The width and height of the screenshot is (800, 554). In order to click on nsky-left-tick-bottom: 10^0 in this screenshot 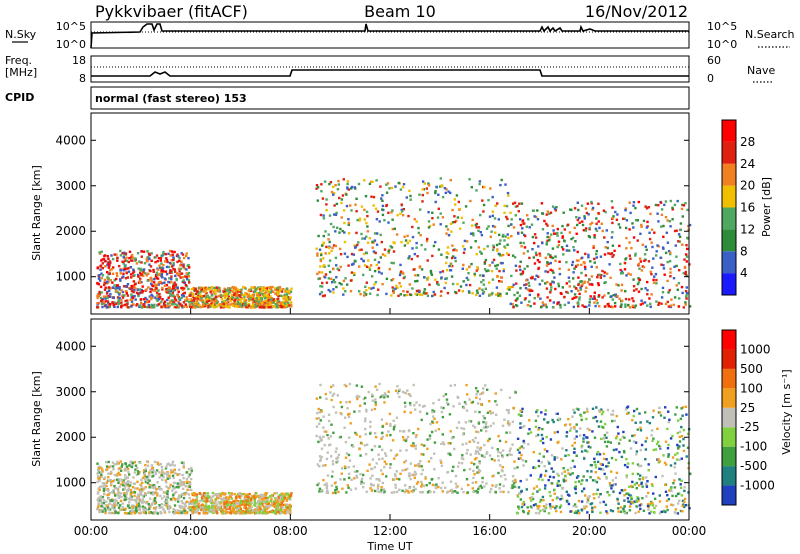, I will do `click(71, 44)`.